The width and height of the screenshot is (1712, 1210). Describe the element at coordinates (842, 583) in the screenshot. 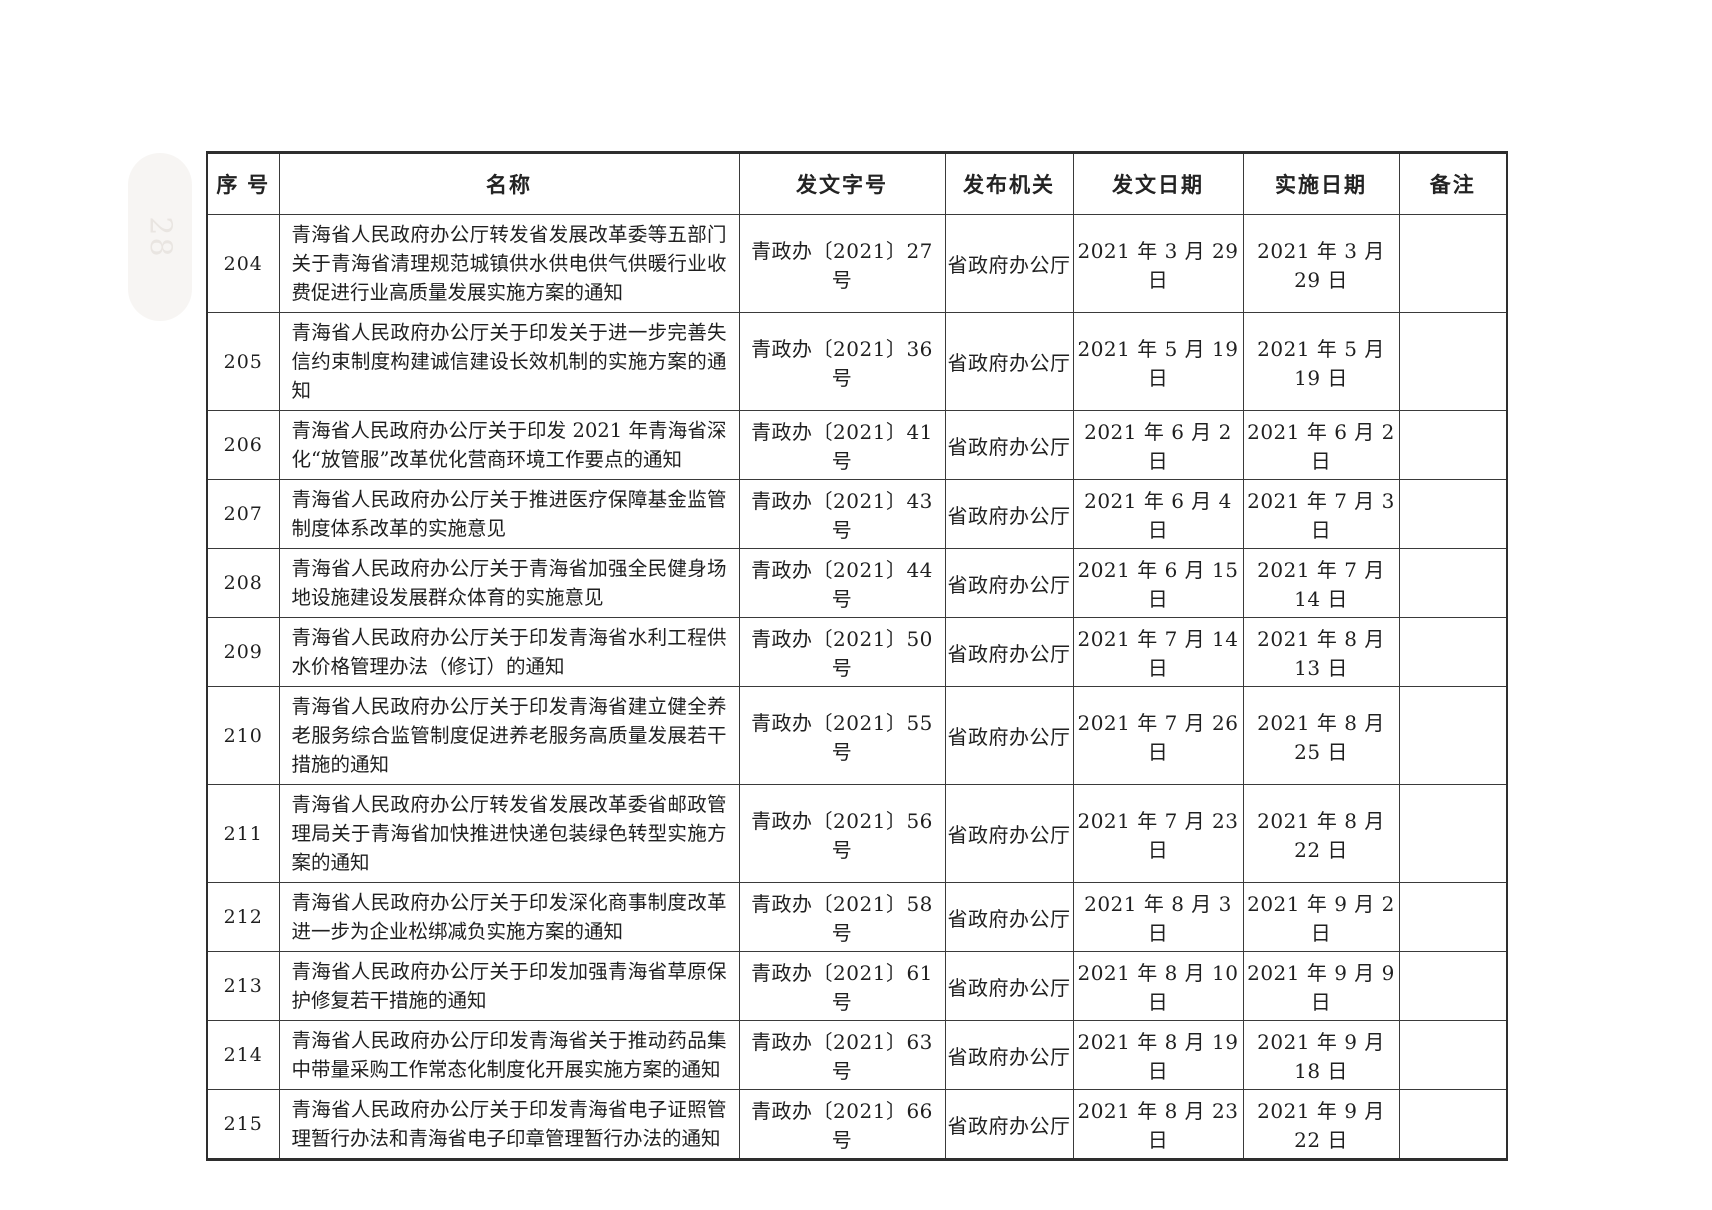

I see `cell-doc-number: 青政办〔2021〕44 号` at that location.